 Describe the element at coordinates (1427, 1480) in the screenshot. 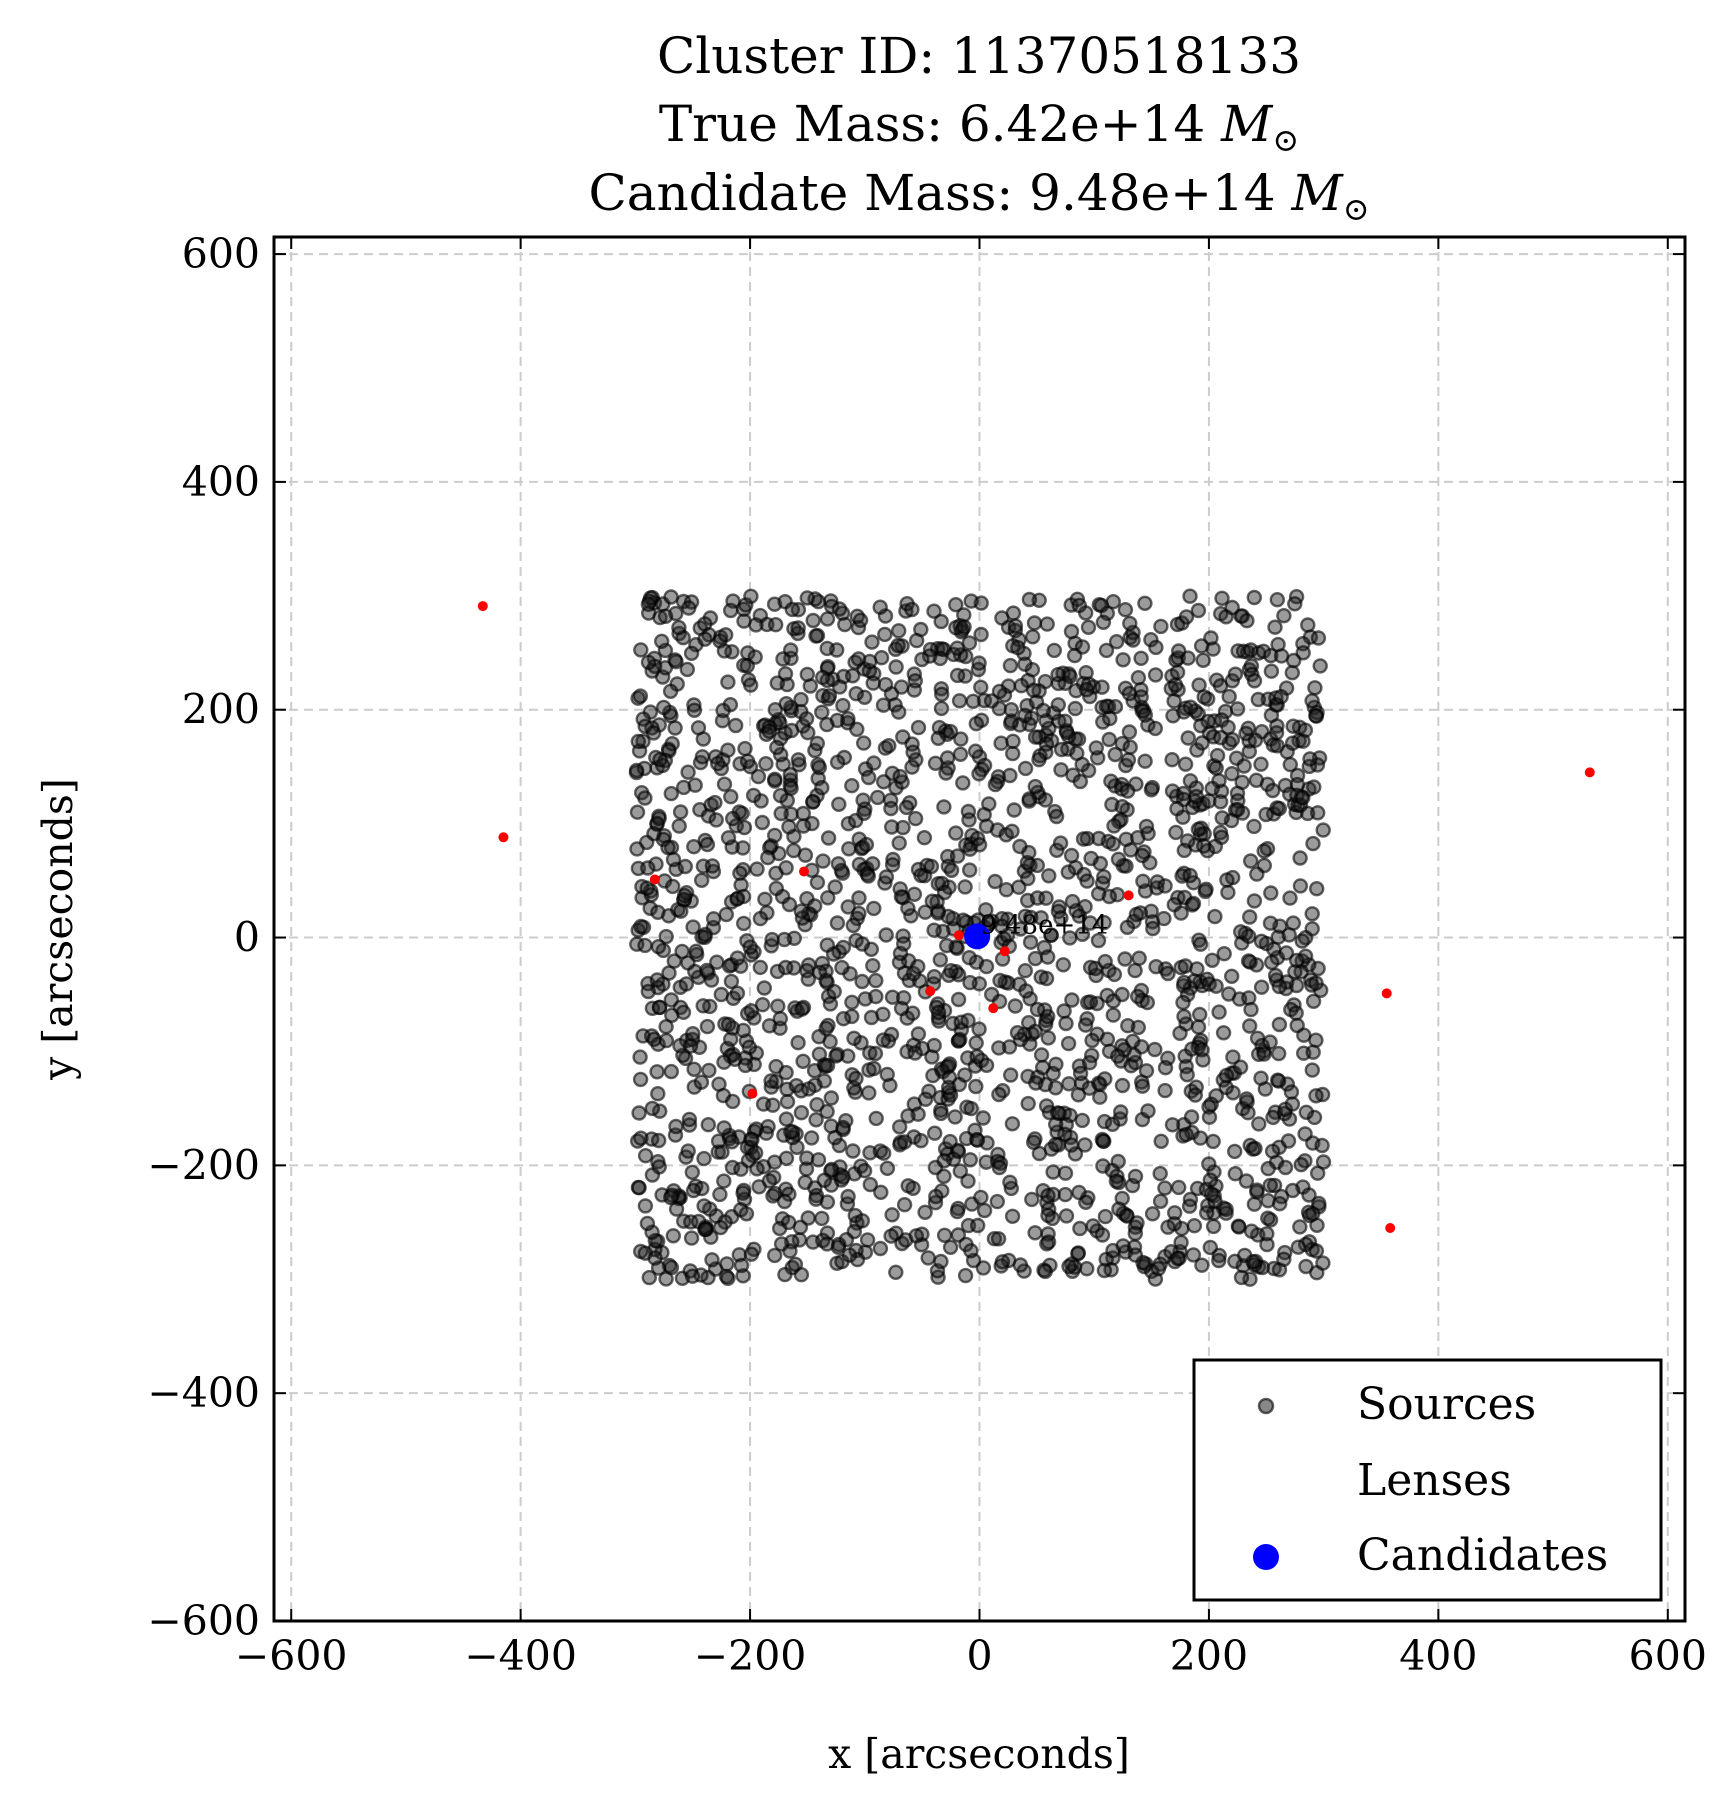

I see `legend: Sources Lenses Candidates` at that location.